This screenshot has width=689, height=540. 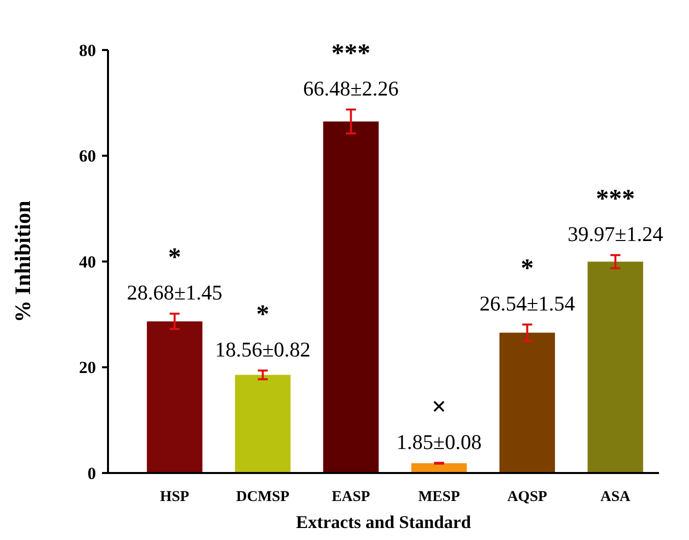 I want to click on data-label: 66.48±2.26, so click(x=351, y=88).